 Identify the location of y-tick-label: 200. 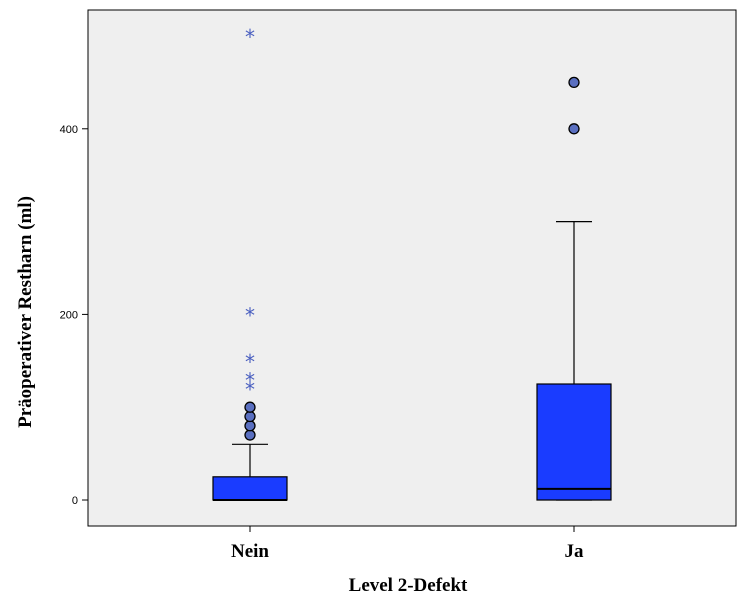
(69, 315).